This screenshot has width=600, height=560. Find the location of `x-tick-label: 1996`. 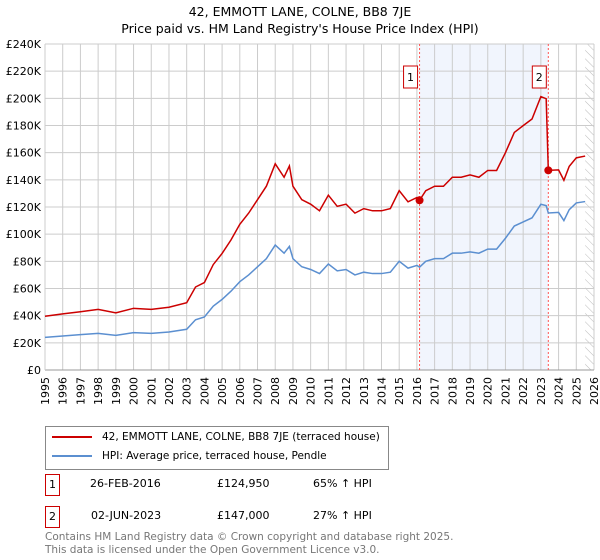

x-tick-label: 1996 is located at coordinates (63, 391).